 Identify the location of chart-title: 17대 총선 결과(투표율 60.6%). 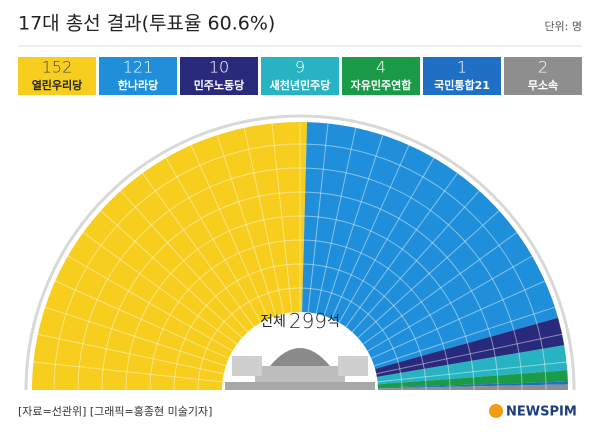
(146, 24).